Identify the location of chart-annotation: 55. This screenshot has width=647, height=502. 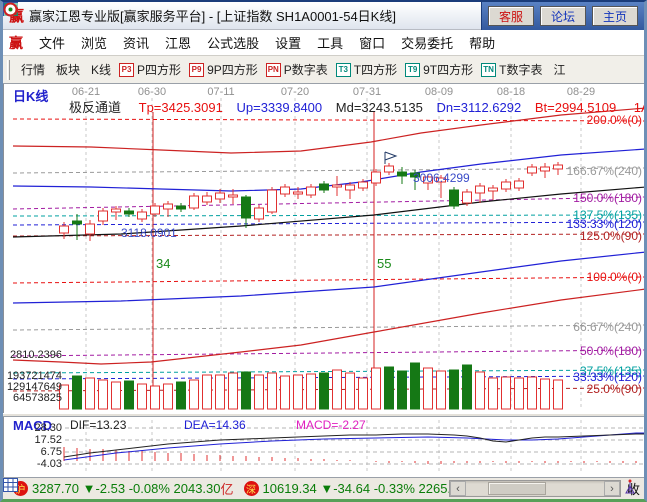
(384, 263).